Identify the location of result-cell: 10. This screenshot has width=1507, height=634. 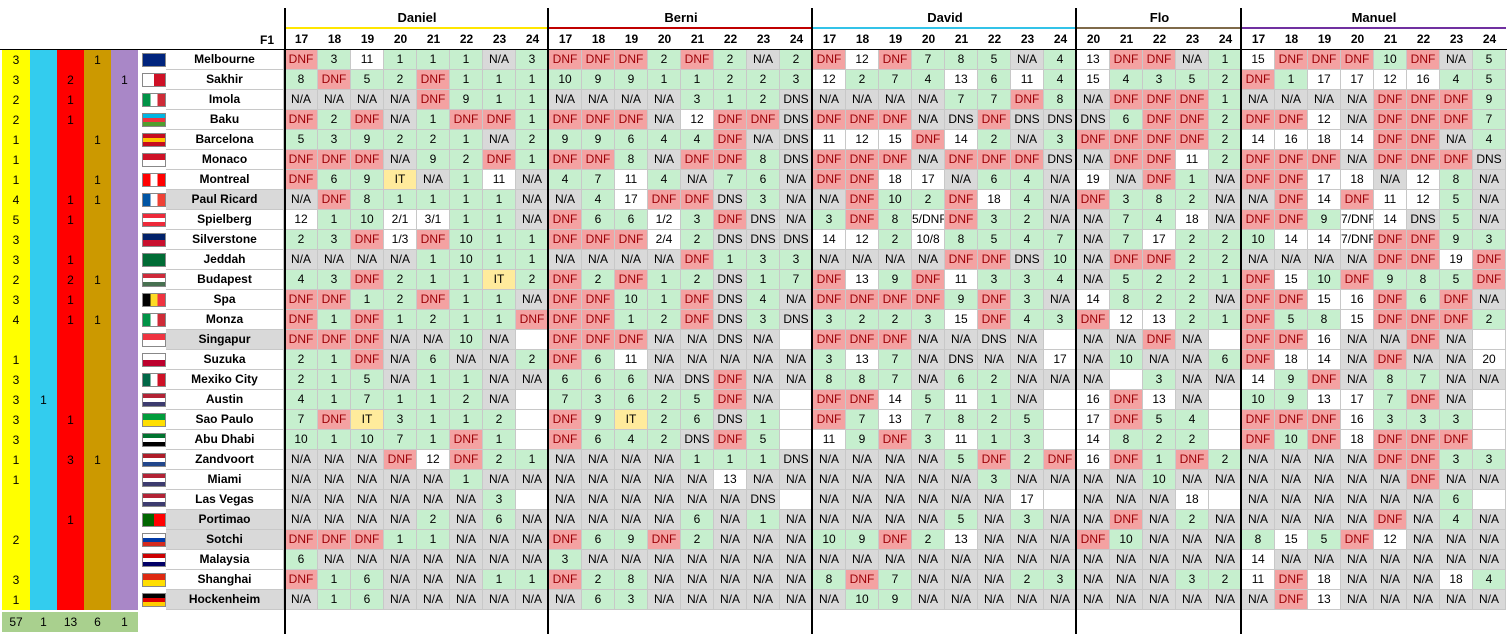
(862, 600).